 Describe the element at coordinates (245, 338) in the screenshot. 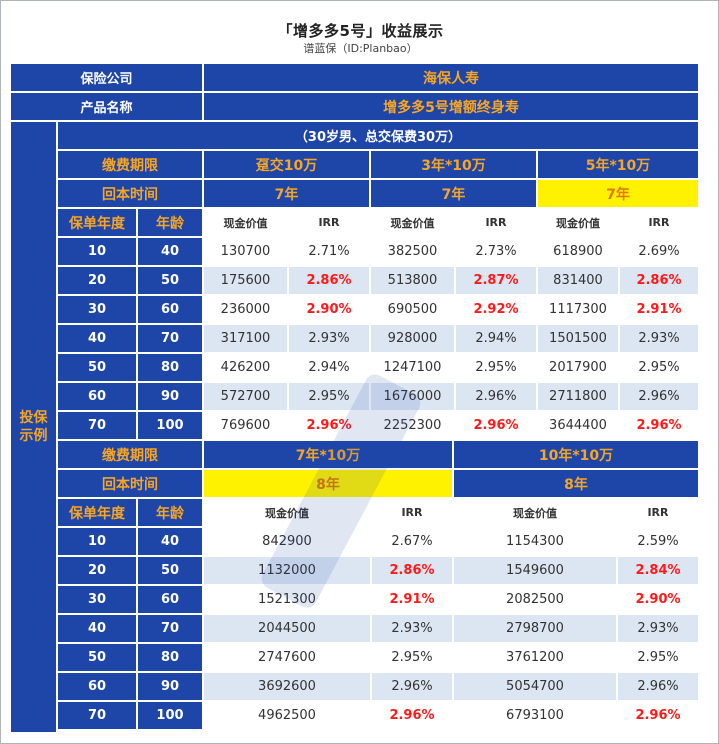

I see `cash-value: 317100` at that location.